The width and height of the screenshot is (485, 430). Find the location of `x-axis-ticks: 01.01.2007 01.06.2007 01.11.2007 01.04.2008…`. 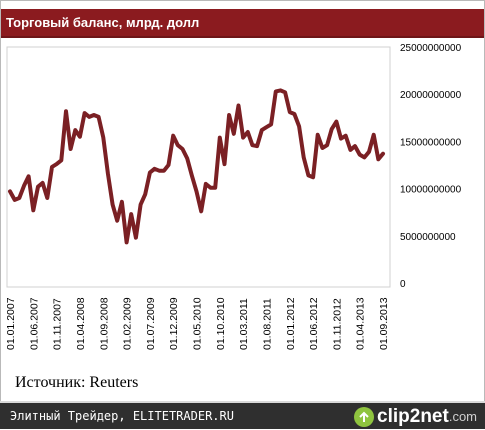

x-axis-ticks: 01.01.2007 01.06.2007 01.11.2007 01.04.2008… is located at coordinates (197, 323).